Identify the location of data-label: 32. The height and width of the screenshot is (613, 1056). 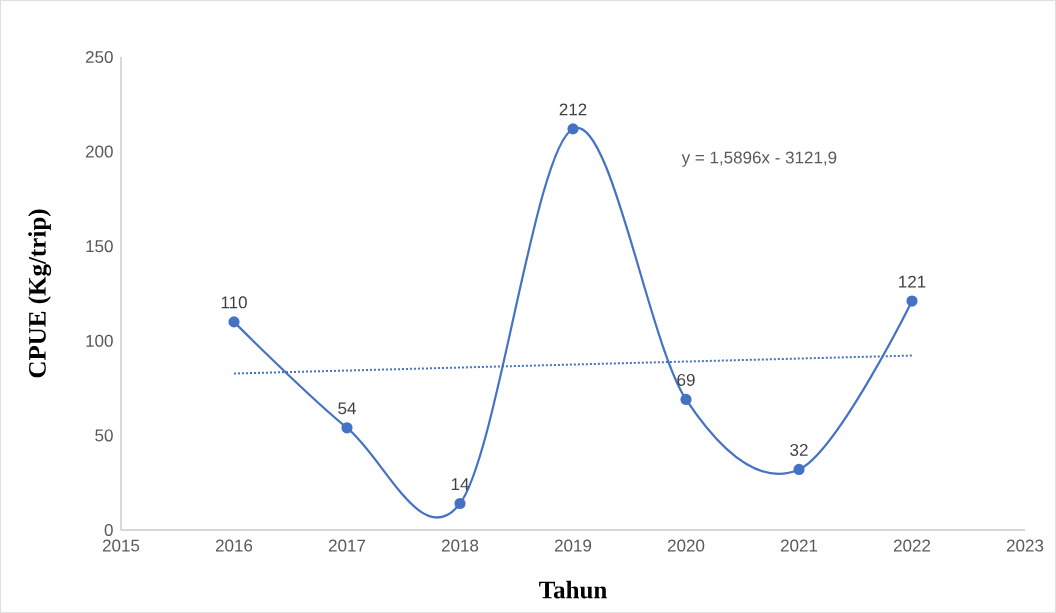
(799, 449).